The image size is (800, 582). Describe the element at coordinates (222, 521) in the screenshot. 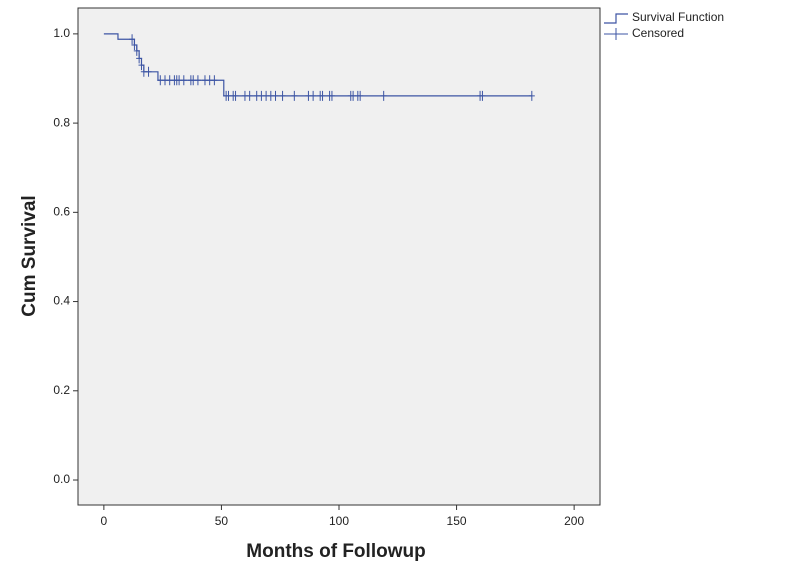

I see `x-tick-label: 50` at that location.